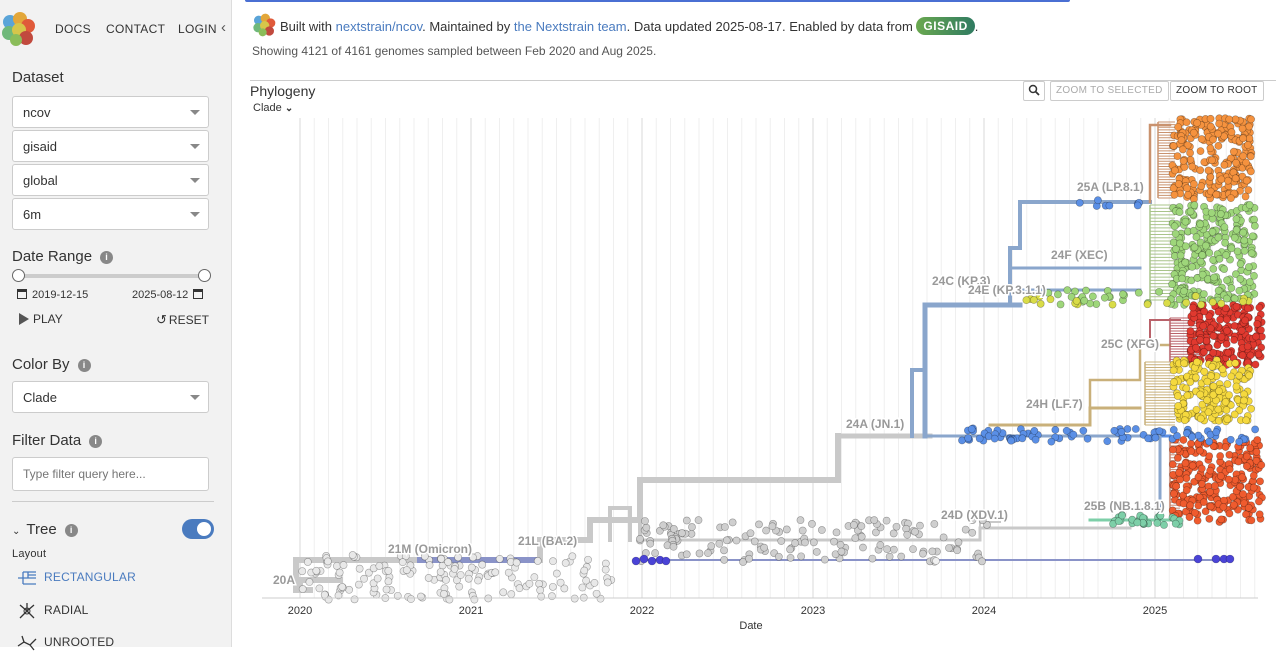 This screenshot has width=1280, height=652. What do you see at coordinates (198, 529) in the screenshot?
I see `tree-toggle` at bounding box center [198, 529].